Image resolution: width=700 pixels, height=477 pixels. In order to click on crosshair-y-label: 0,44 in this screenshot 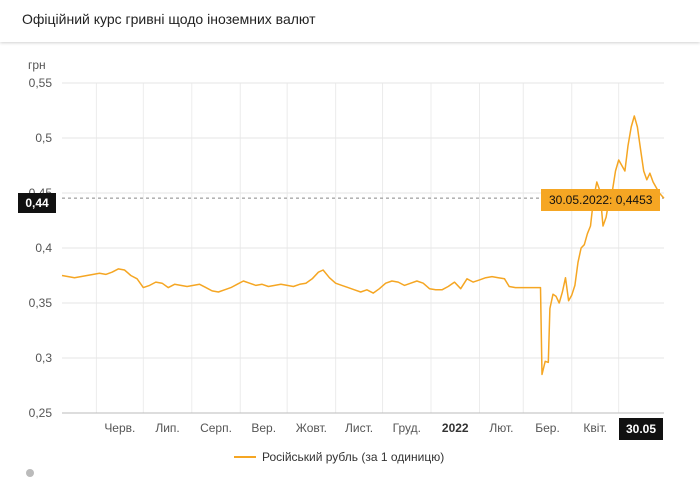, I will do `click(37, 203)`.